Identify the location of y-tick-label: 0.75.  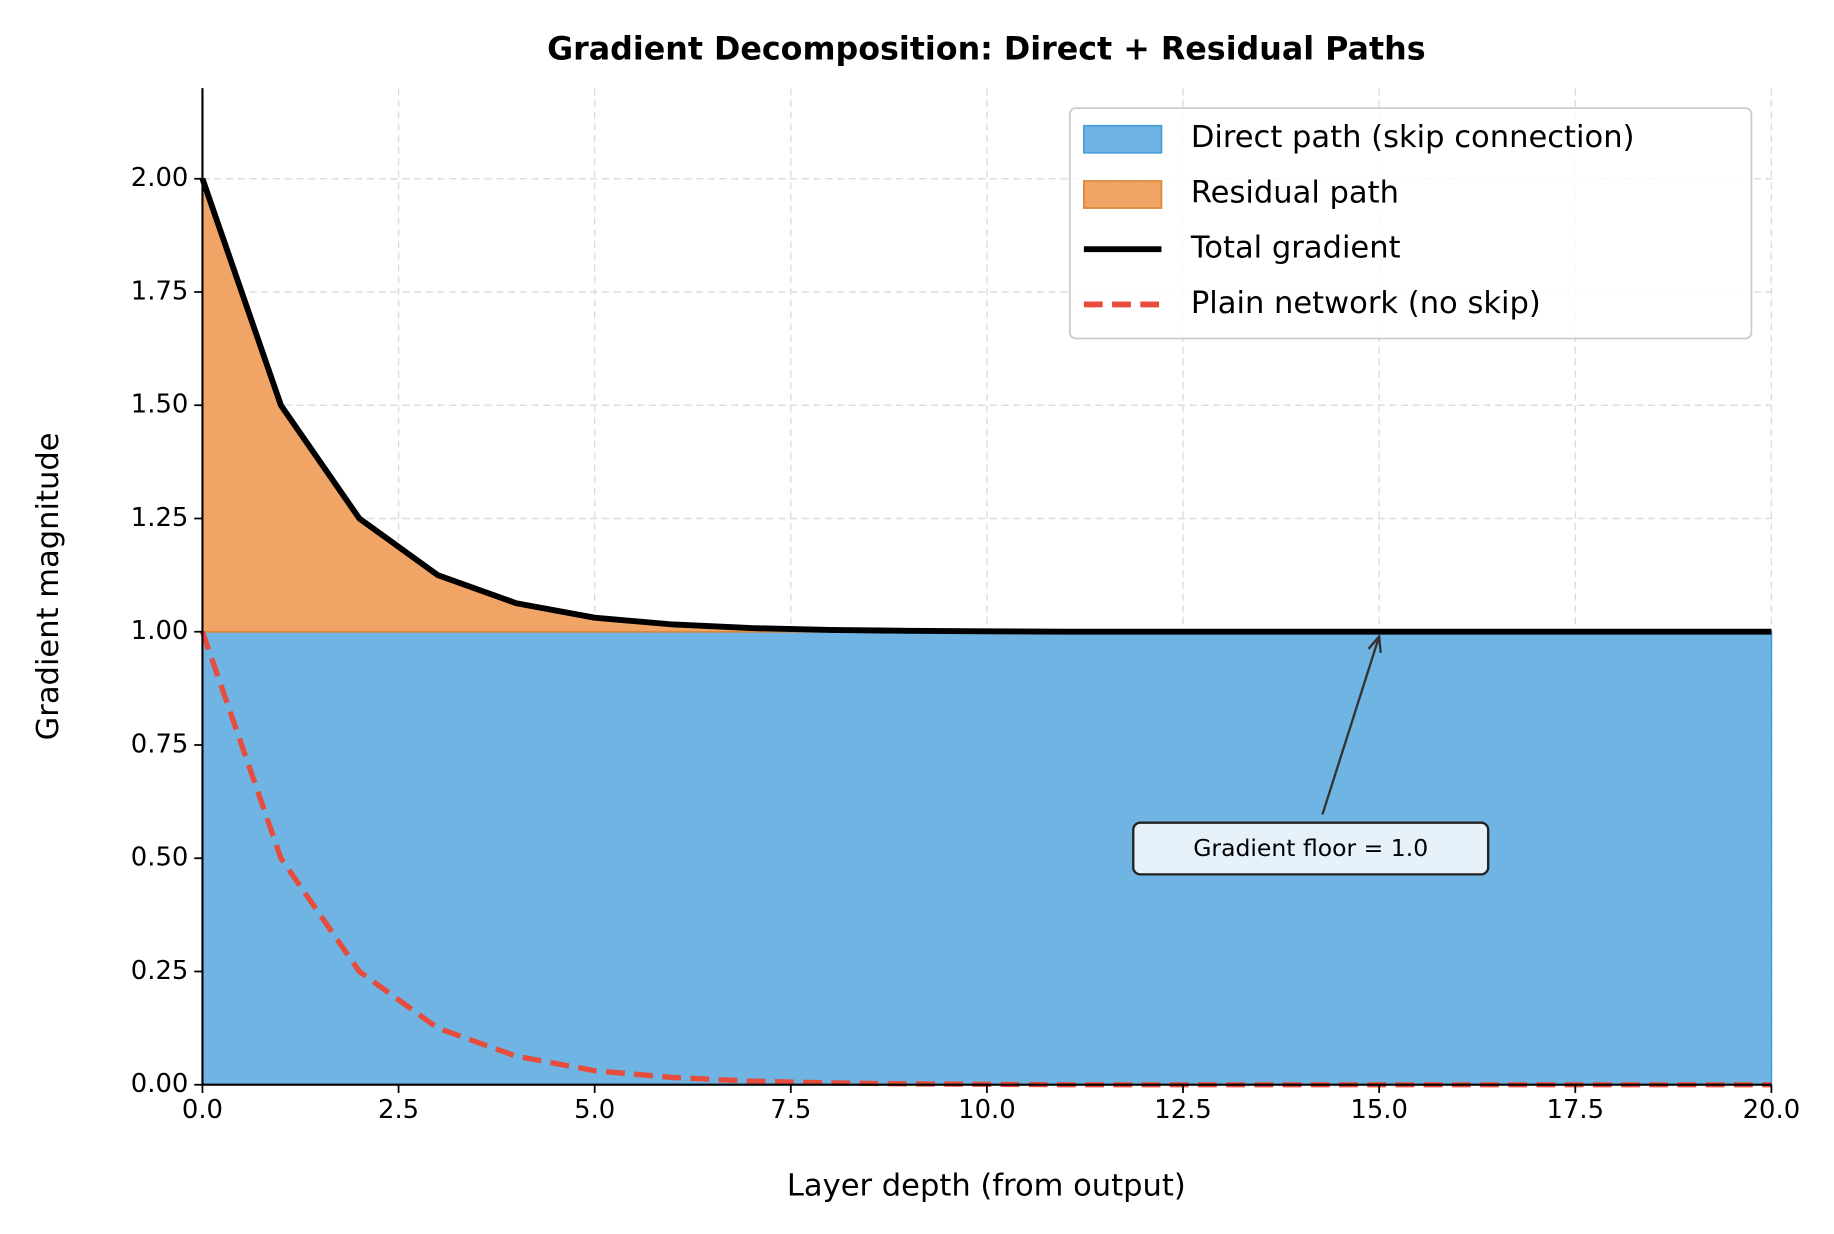
(160, 744).